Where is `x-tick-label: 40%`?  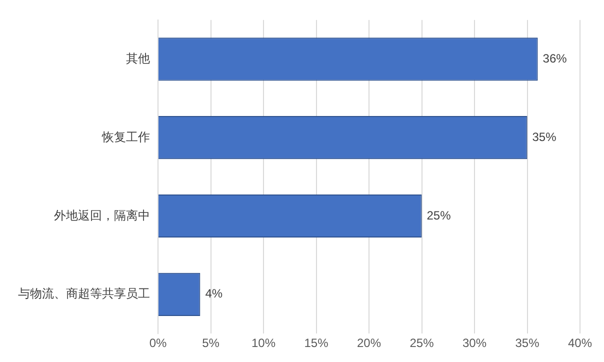 x-tick-label: 40% is located at coordinates (580, 343).